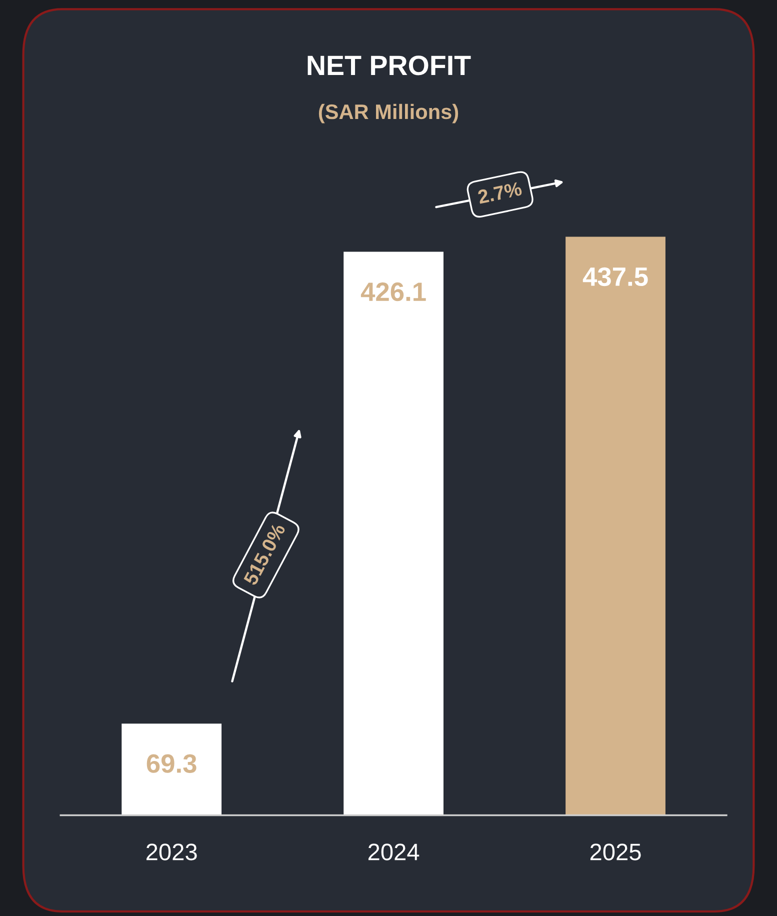 This screenshot has width=777, height=916. Describe the element at coordinates (171, 852) in the screenshot. I see `x-tick-label: 2023` at that location.